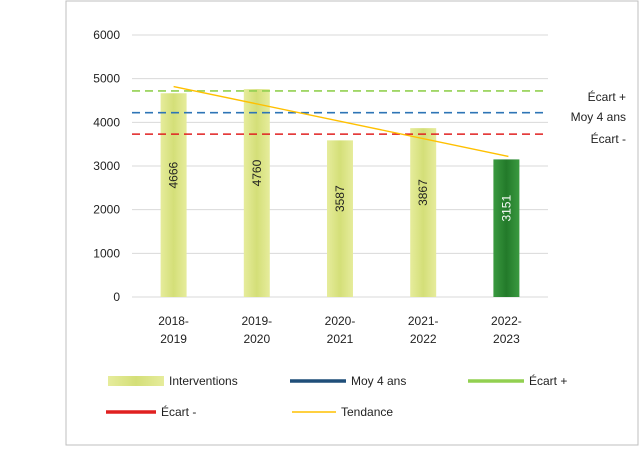 The width and height of the screenshot is (639, 451). What do you see at coordinates (367, 412) in the screenshot?
I see `legend-label: Tendance` at bounding box center [367, 412].